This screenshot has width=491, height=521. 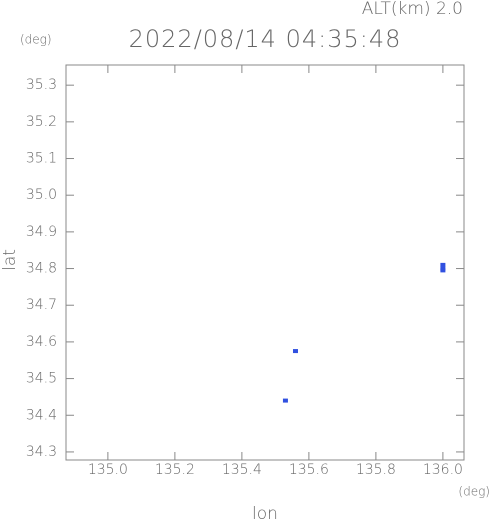 What do you see at coordinates (36, 40) in the screenshot?
I see `y-unit: (deg)` at bounding box center [36, 40].